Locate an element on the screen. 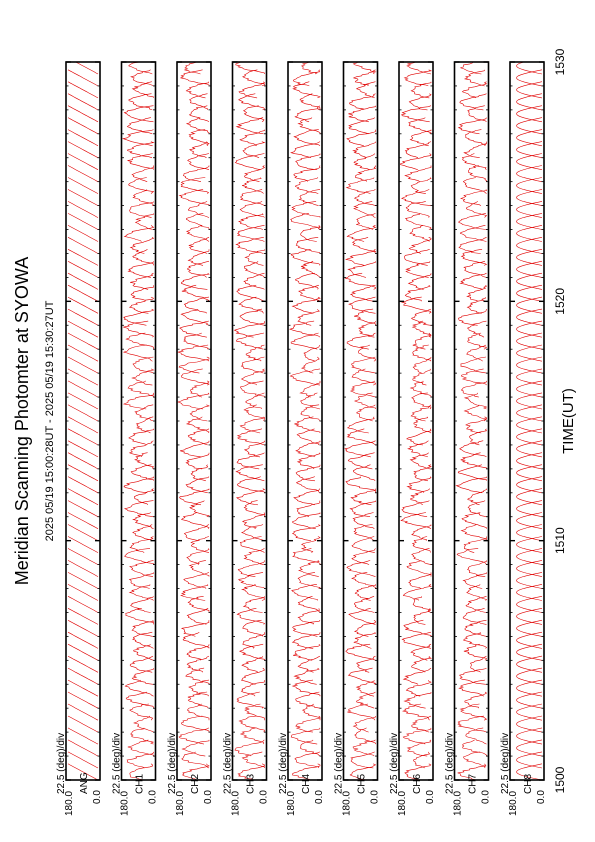 The image size is (595, 842). panel-frame is located at coordinates (83, 421).